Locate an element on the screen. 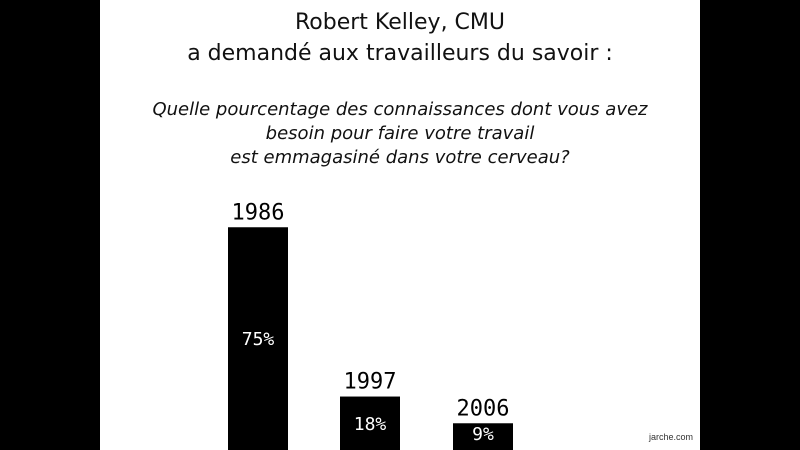 The height and width of the screenshot is (450, 800). bar-1986 is located at coordinates (258, 338).